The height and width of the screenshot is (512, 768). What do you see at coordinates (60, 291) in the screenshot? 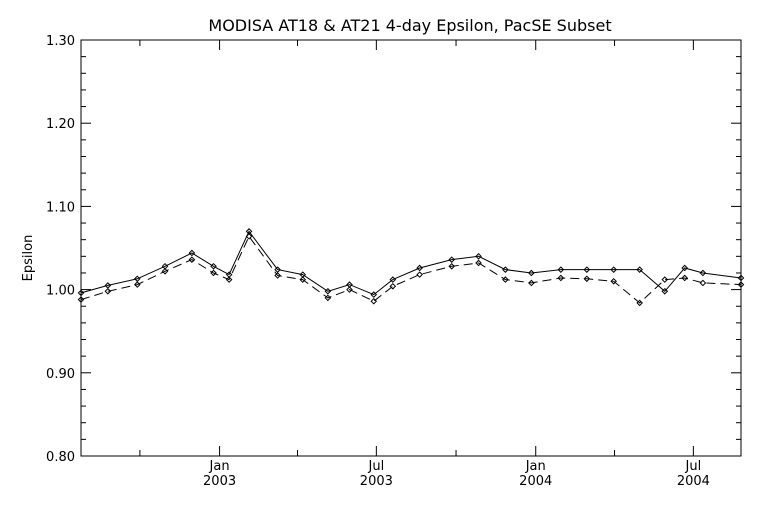
I see `y-tick-label: 1.00` at bounding box center [60, 291].